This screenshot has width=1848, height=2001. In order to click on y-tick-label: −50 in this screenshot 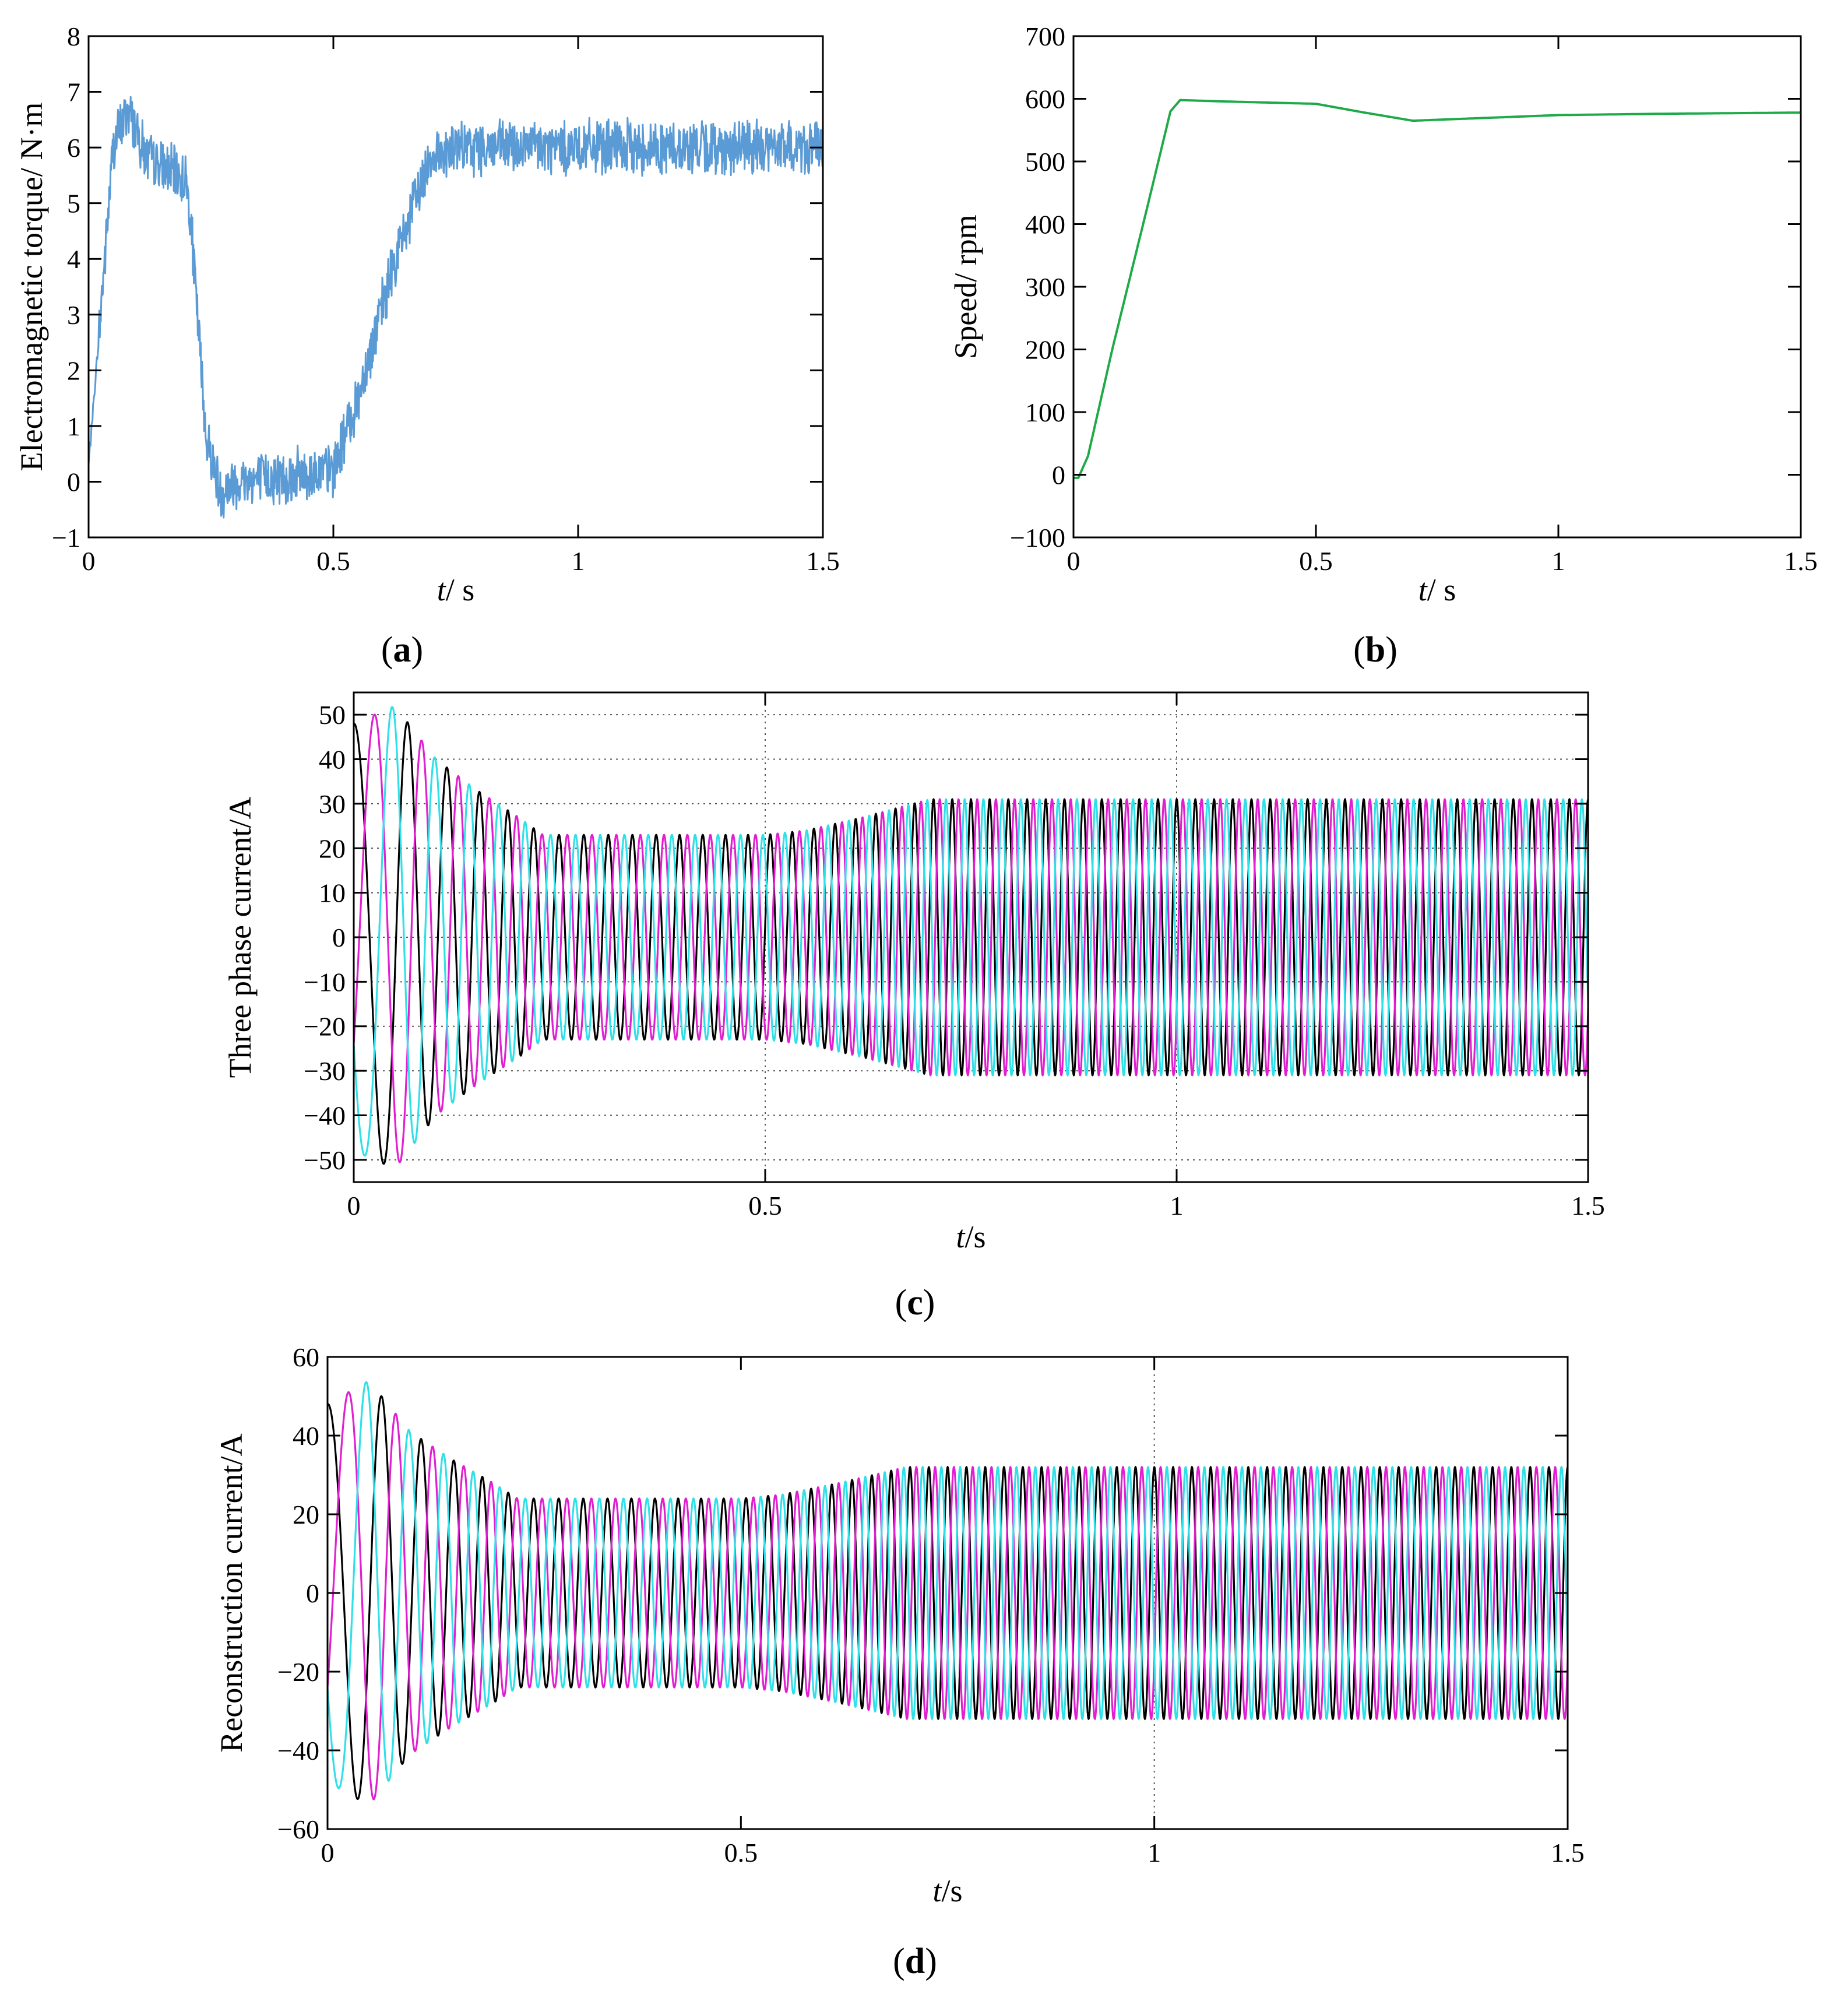, I will do `click(325, 1160)`.